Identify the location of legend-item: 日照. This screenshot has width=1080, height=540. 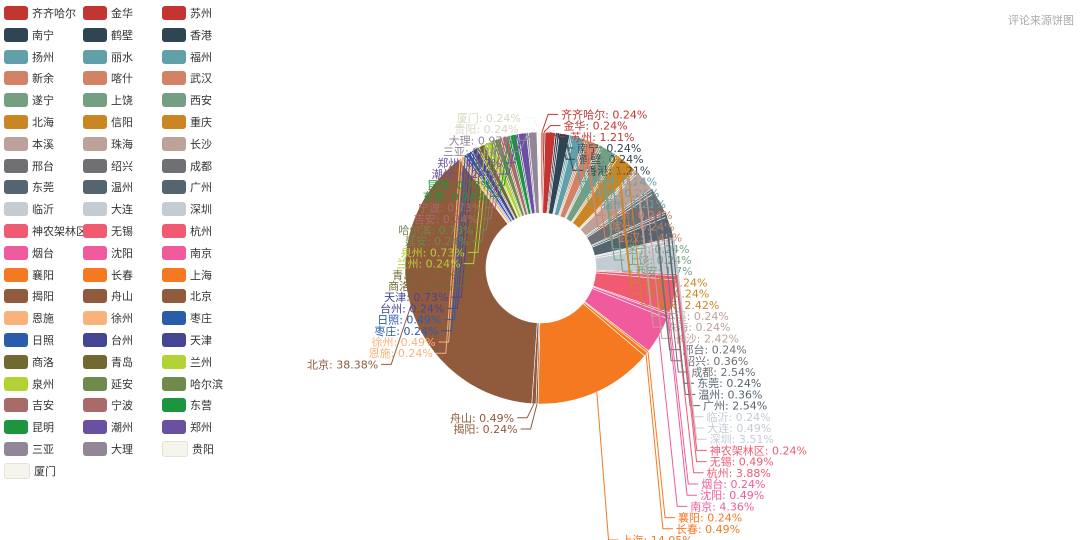
(29, 340).